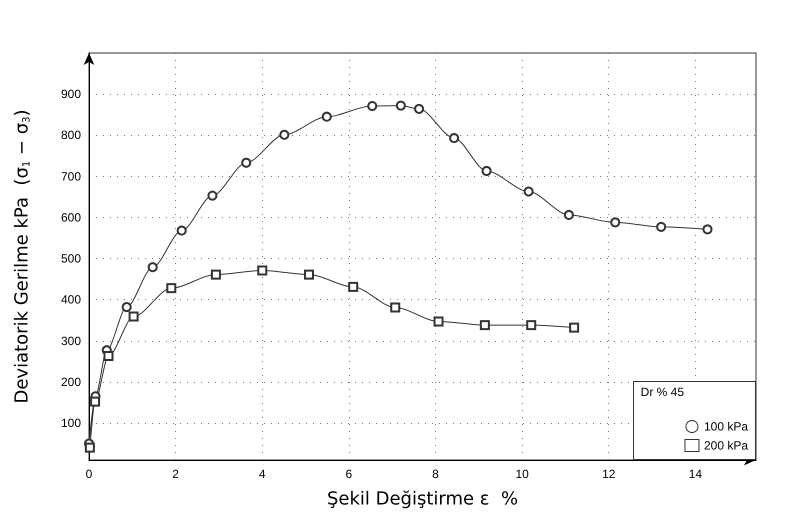  Describe the element at coordinates (436, 474) in the screenshot. I see `x-tick-label: 8` at that location.